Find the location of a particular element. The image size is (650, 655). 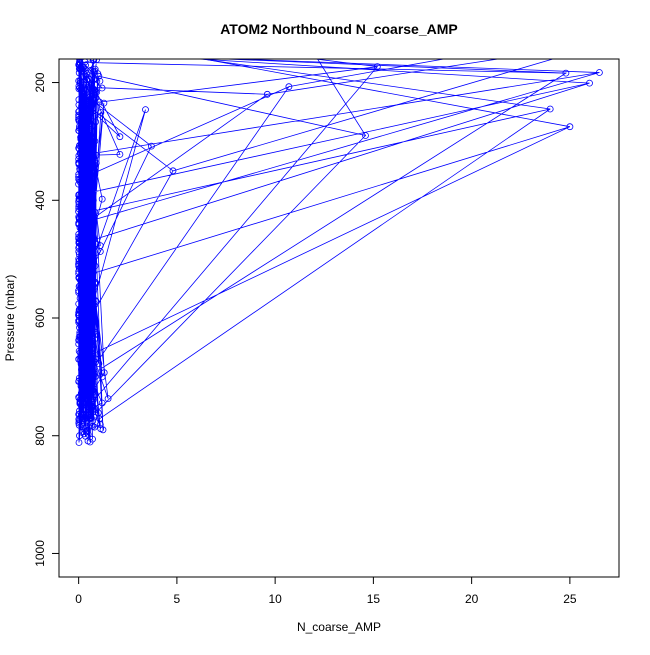

x-axis: 0 5 10 15 20 25 is located at coordinates (326, 591).